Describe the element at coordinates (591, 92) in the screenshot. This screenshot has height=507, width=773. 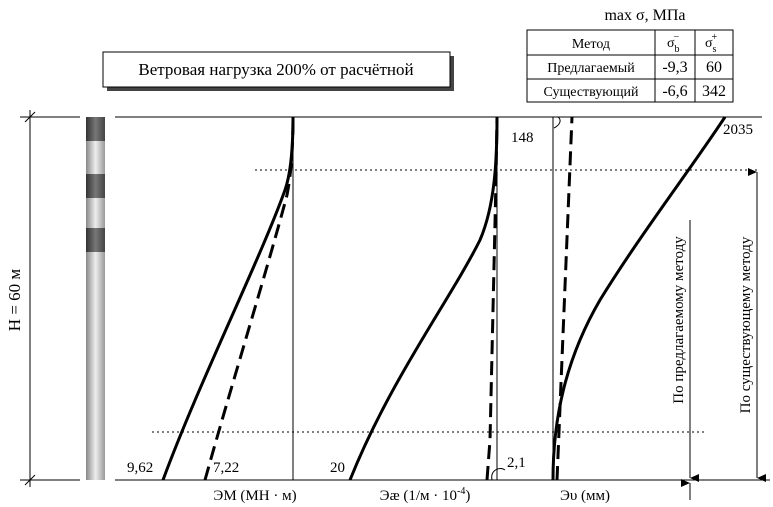
I see `cell: Существующий` at that location.